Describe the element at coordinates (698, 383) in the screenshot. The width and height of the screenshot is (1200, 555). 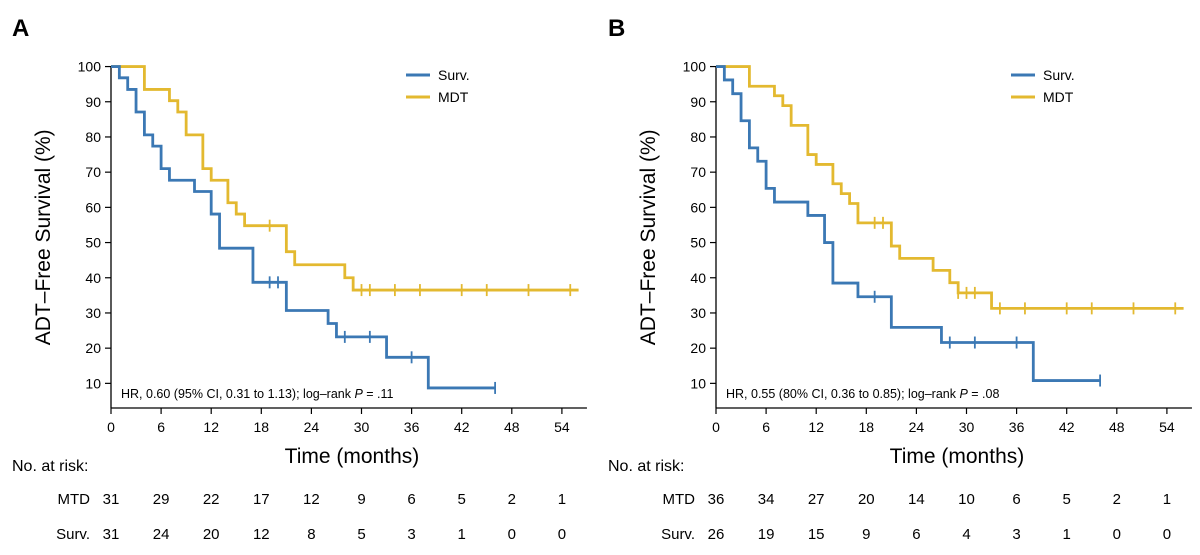
I see `panel-b-y-tick-label: 10` at that location.